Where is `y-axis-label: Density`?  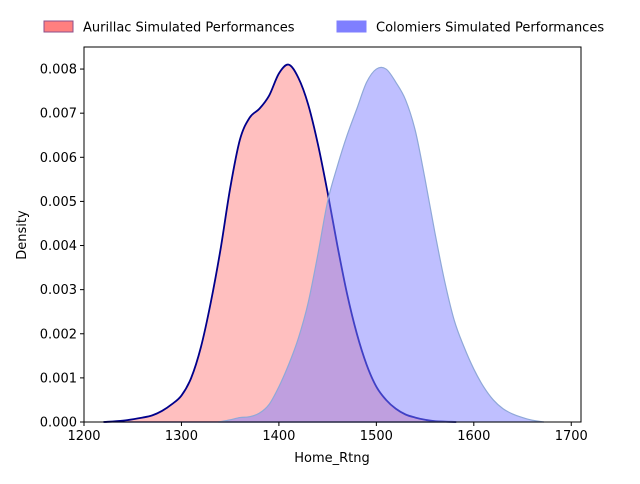
y-axis-label: Density is located at coordinates (22, 235).